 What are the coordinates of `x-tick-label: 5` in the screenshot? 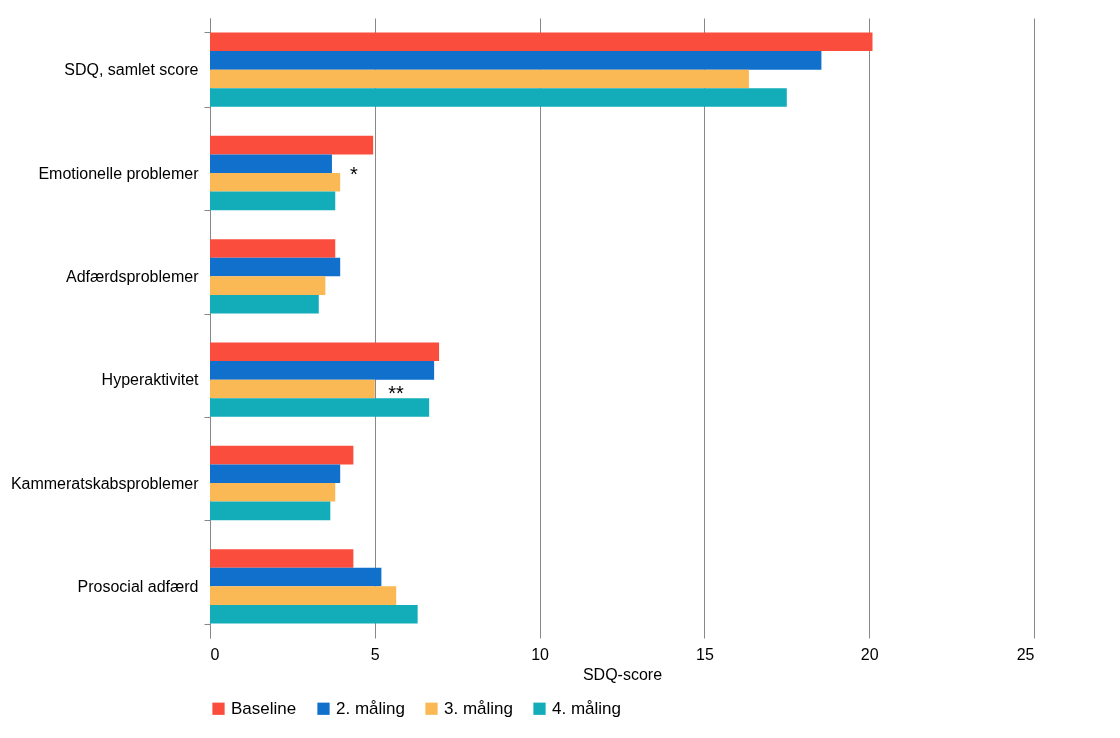 It's located at (375, 654).